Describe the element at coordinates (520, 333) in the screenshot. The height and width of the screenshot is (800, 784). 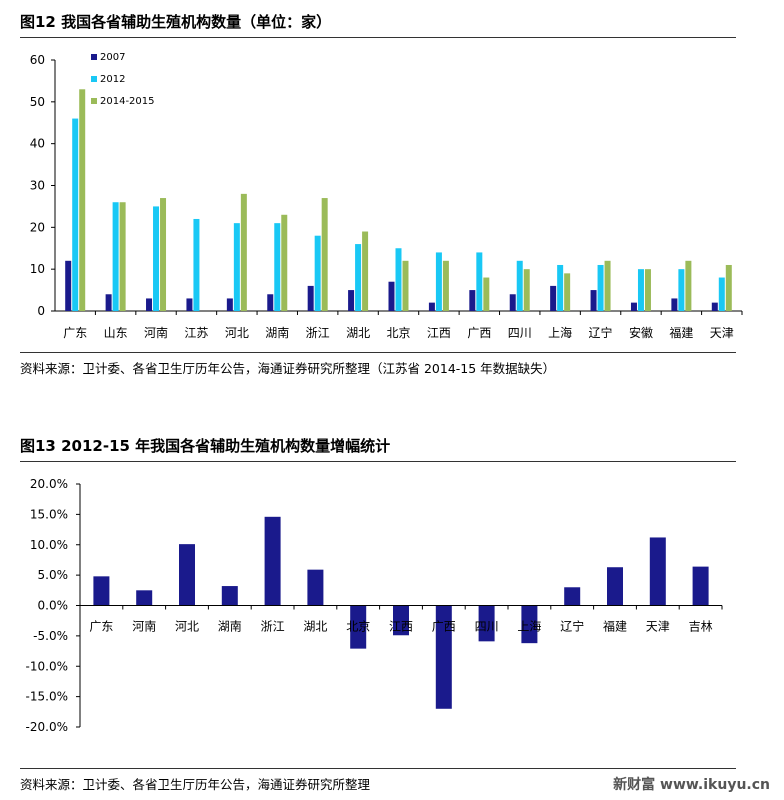
I see `x-tick-label: 四川` at that location.